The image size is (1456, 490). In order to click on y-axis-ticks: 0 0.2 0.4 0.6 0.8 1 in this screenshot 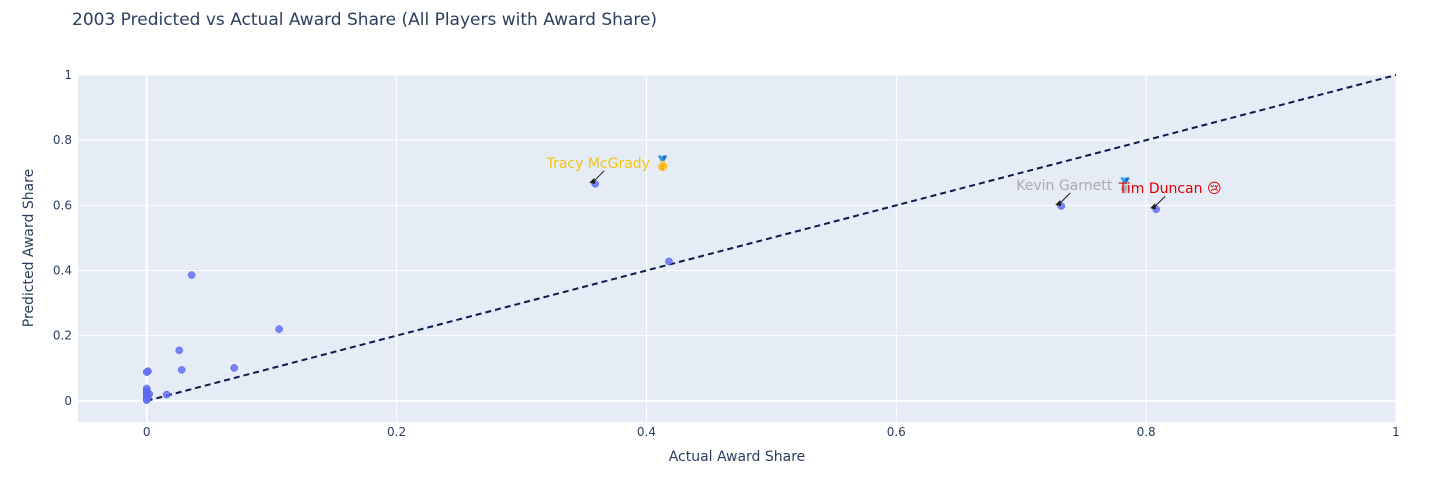, I will do `click(62, 238)`.